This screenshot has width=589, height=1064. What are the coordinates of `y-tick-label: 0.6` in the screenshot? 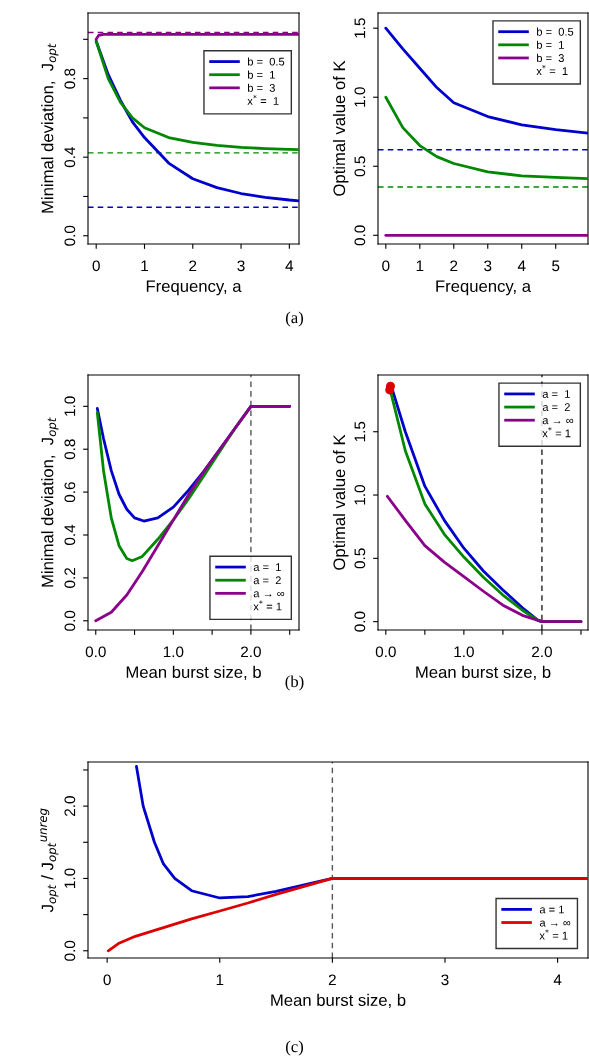 It's located at (70, 492).